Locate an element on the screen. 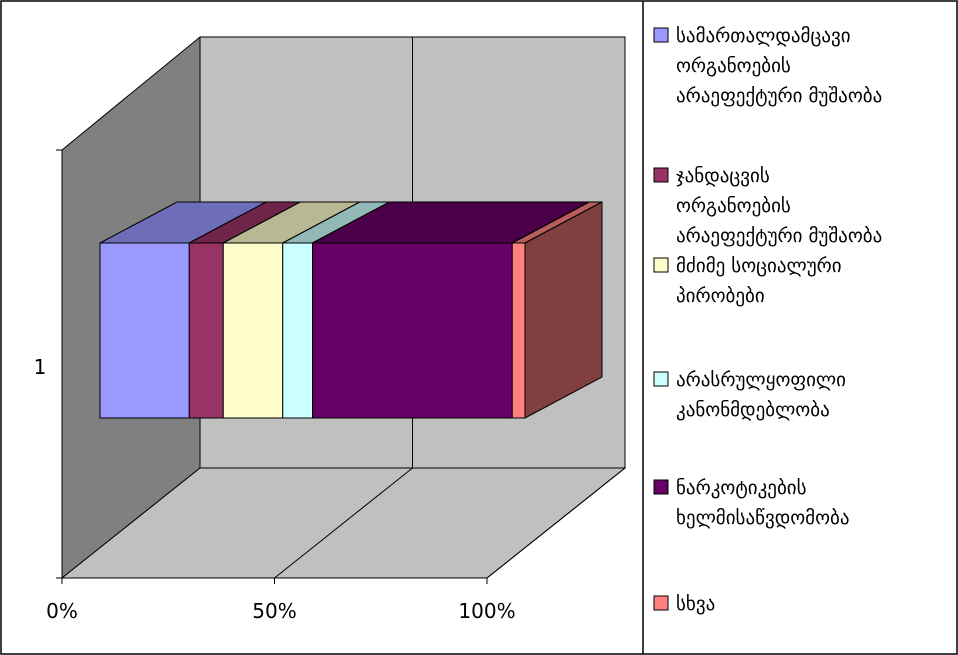 This screenshot has width=958, height=655. legend-label: ჯანდაცვის ორგანოების არაეფექტური მუშაობა is located at coordinates (779, 206).